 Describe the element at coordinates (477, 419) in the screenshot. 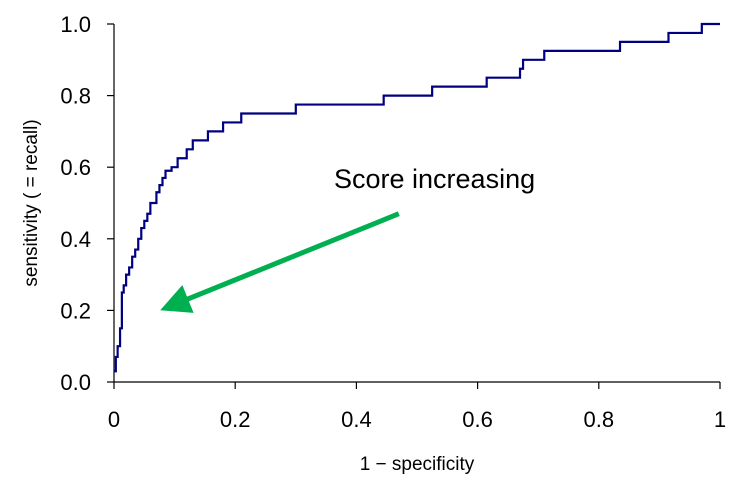

I see `x-tick-label: 0.6` at that location.